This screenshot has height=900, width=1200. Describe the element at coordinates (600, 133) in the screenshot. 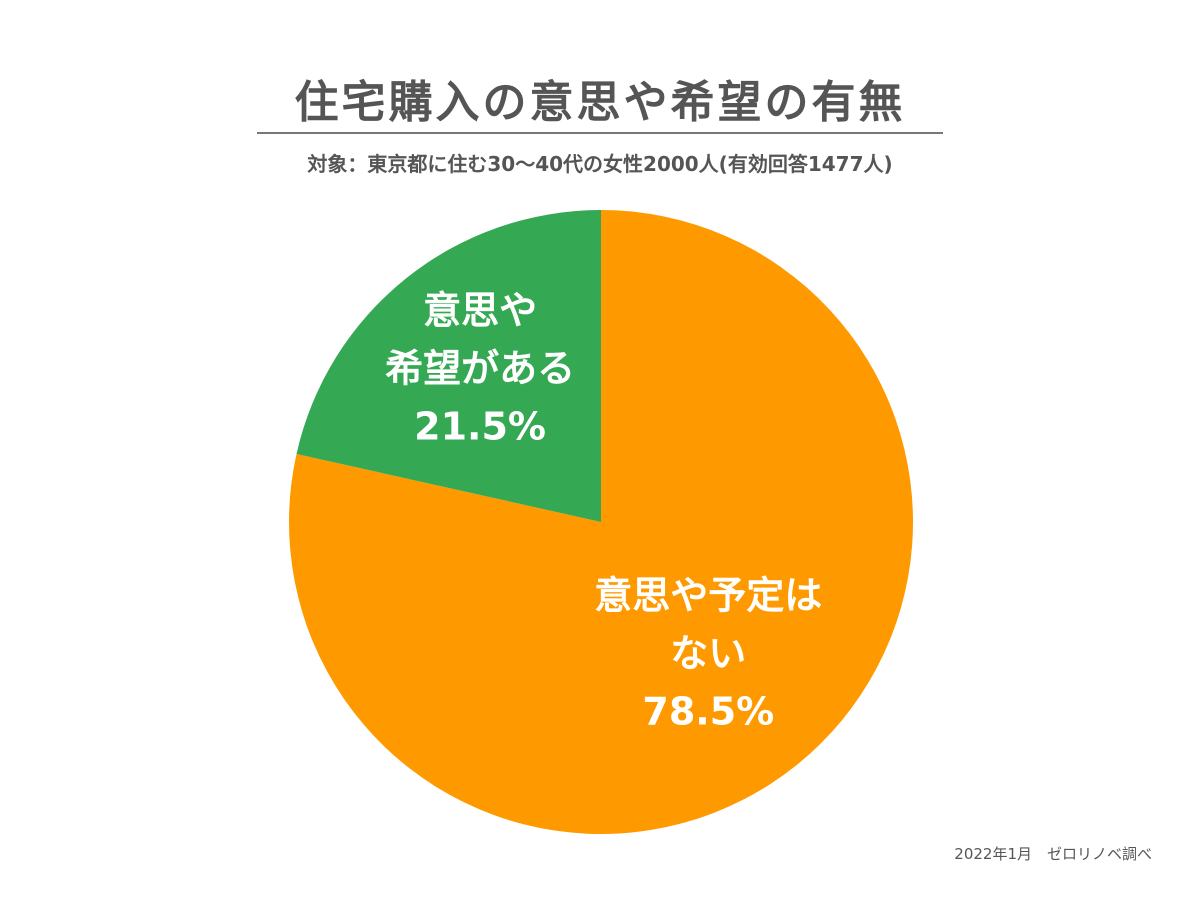

I see `title-divider` at that location.